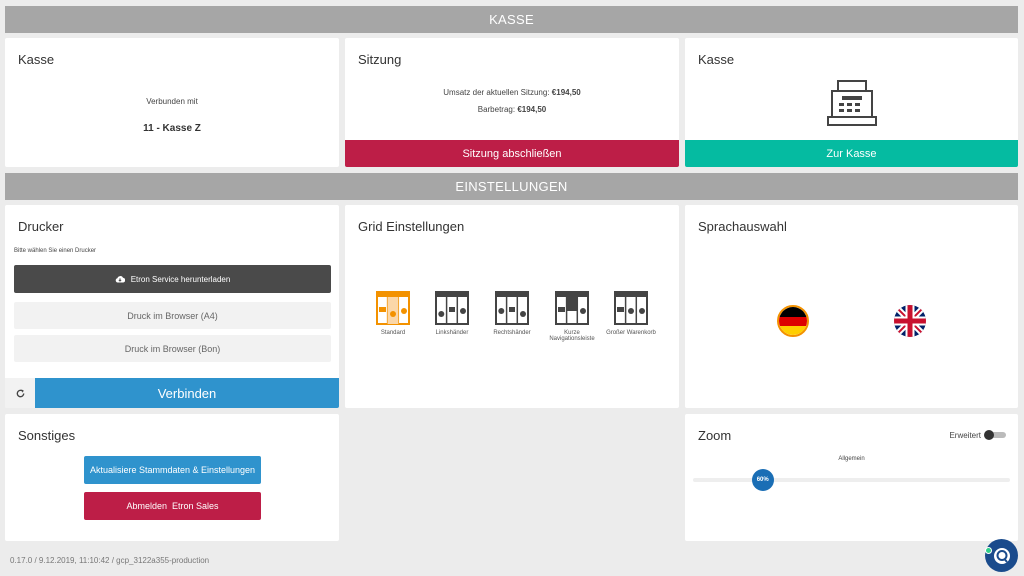  What do you see at coordinates (631, 308) in the screenshot?
I see `grid-large-cart-icon` at bounding box center [631, 308].